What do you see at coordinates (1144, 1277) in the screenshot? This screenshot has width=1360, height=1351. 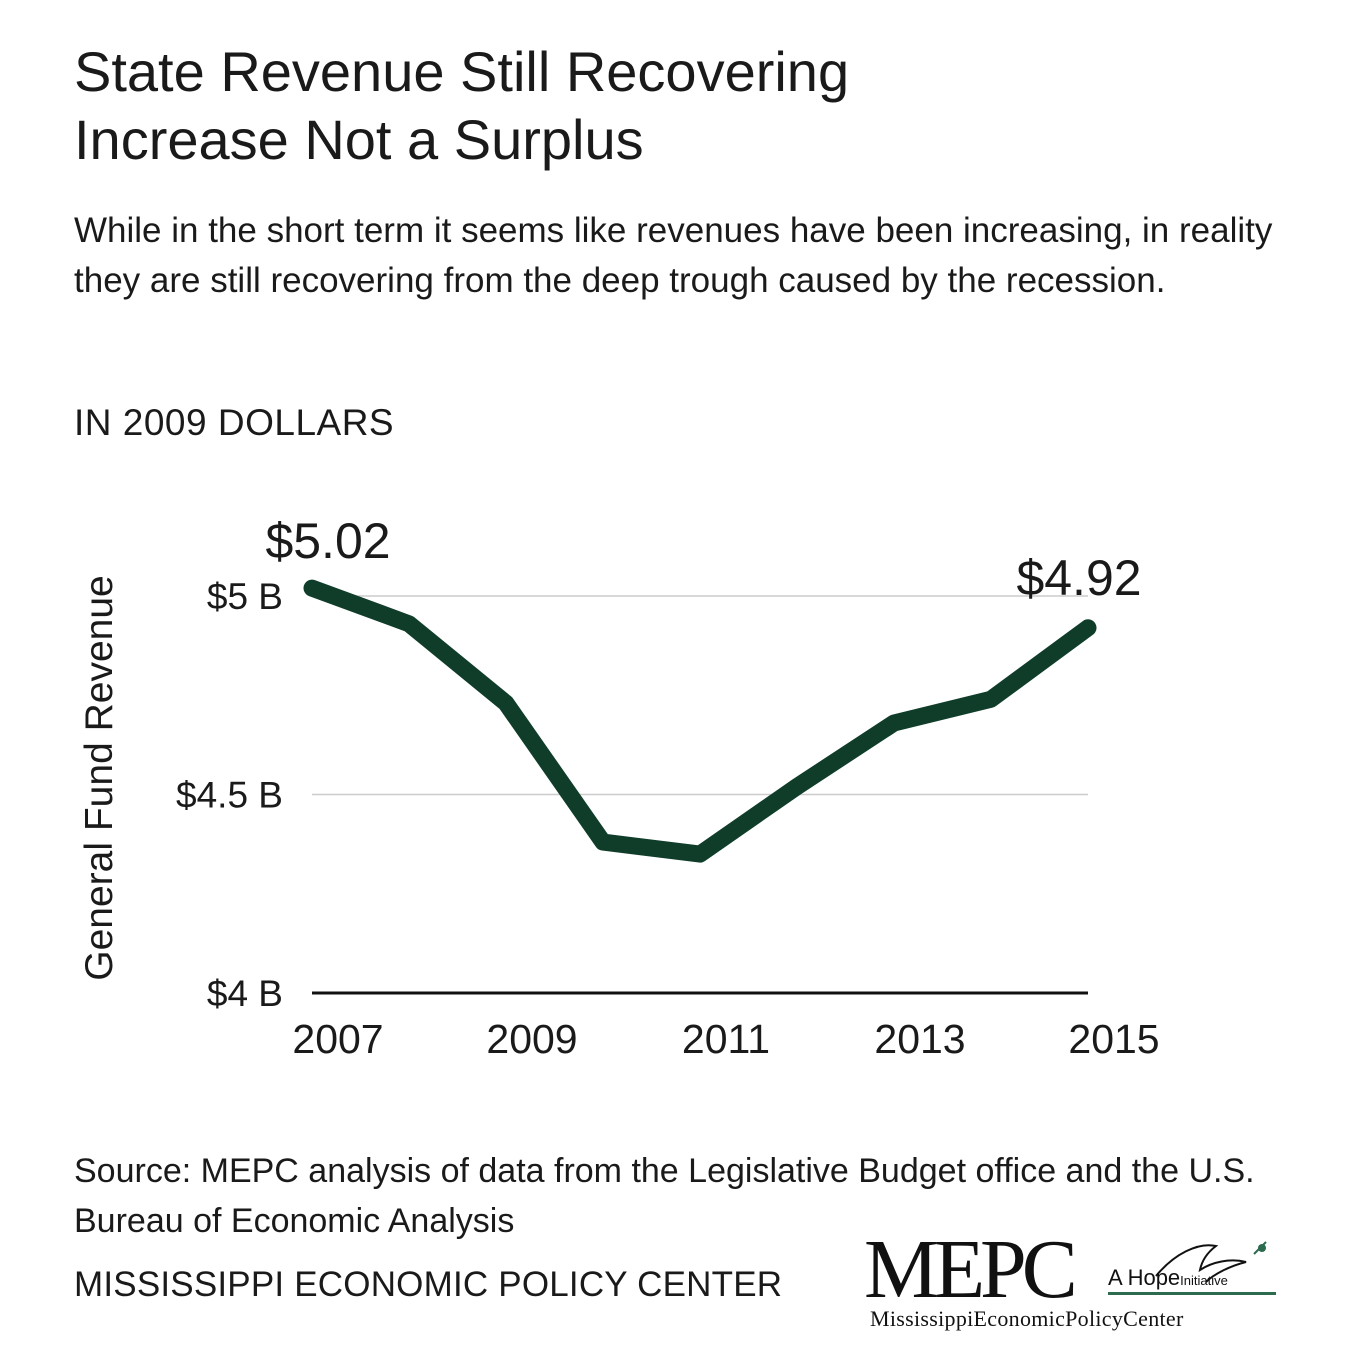 I see `logo-tag-main: A Hope` at bounding box center [1144, 1277].